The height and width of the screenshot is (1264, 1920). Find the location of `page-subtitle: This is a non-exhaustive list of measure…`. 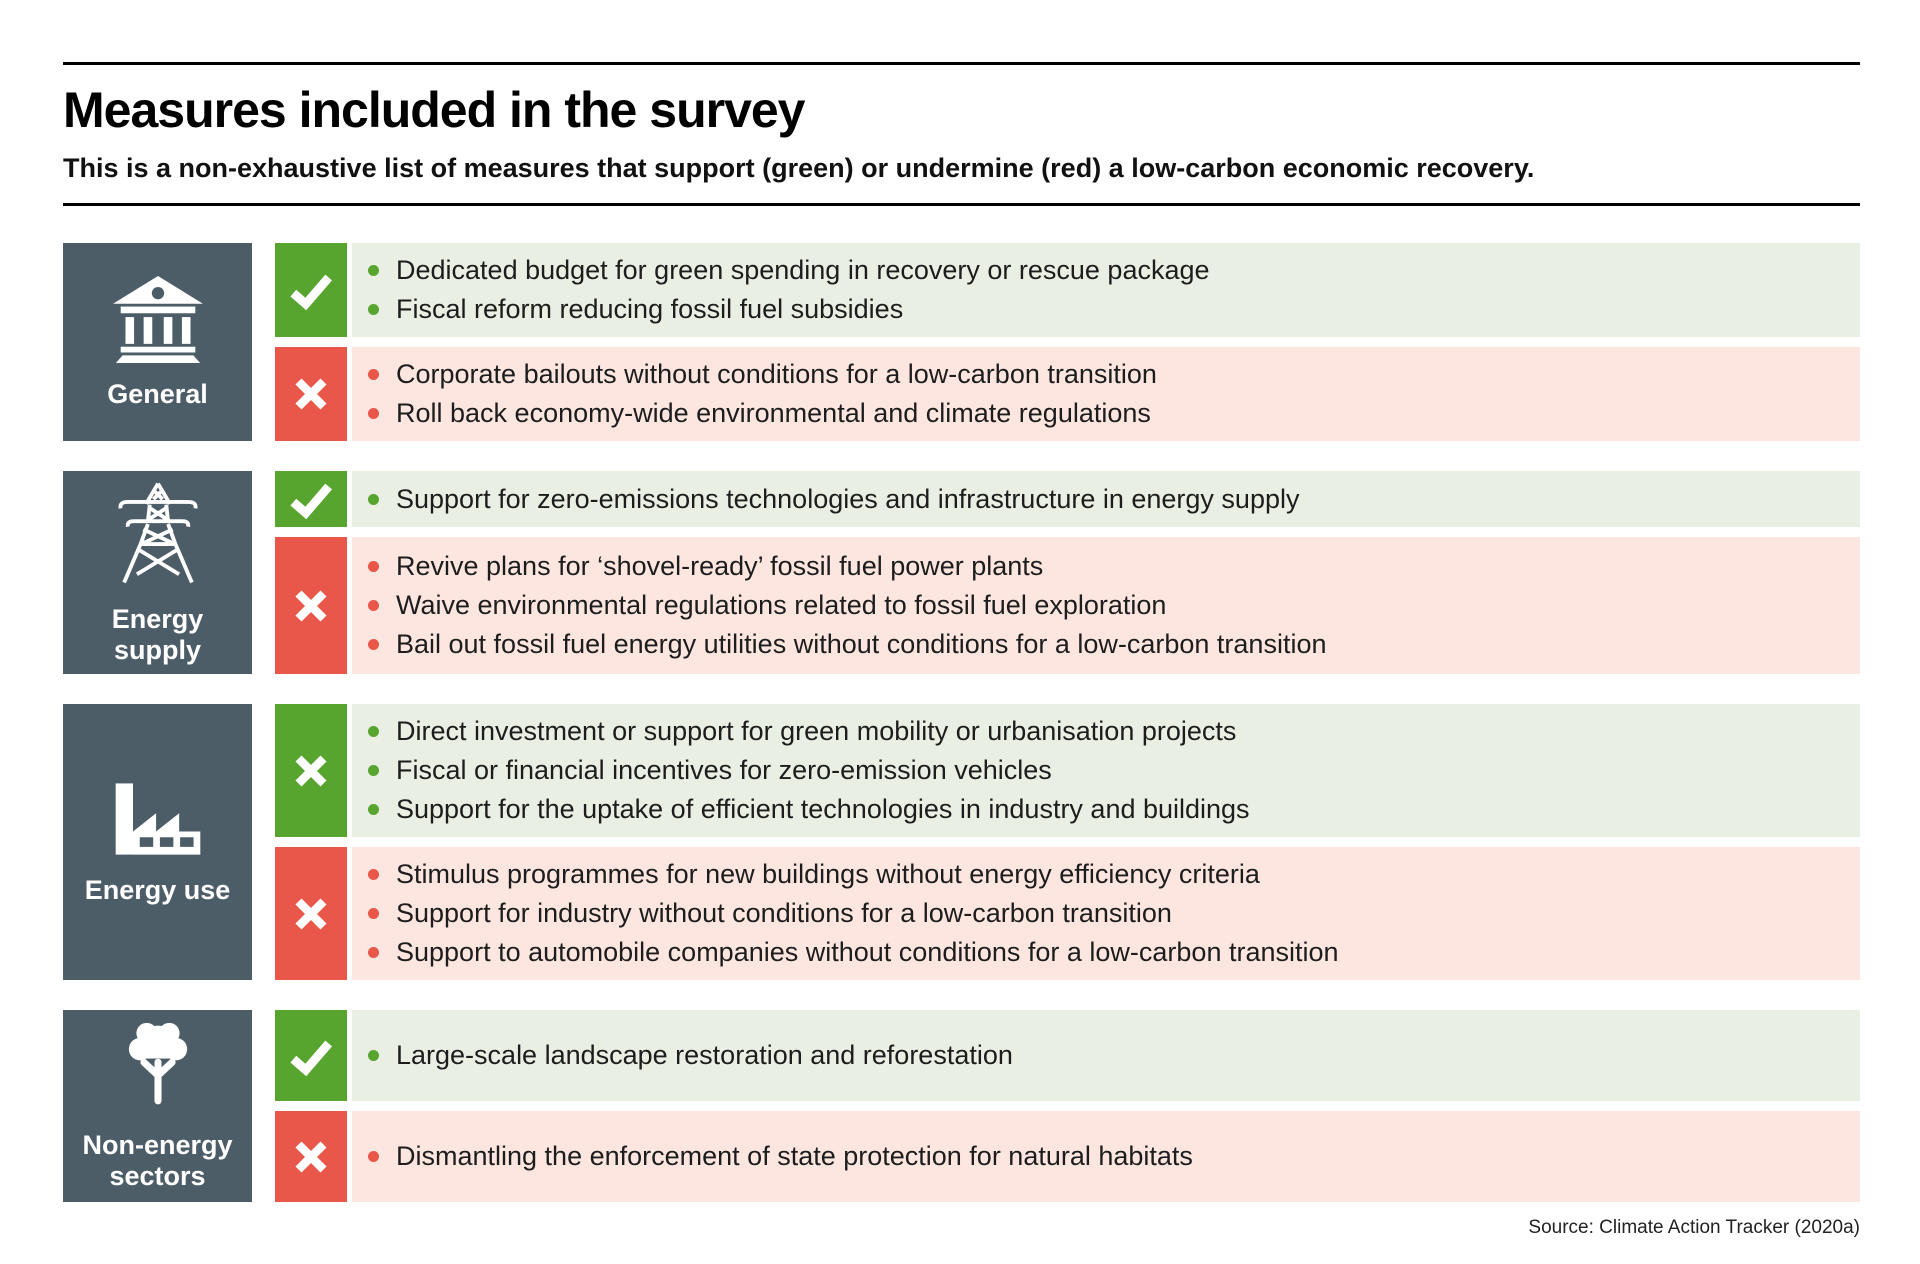

page-subtitle: This is a non-exhaustive list of measure… is located at coordinates (799, 168).